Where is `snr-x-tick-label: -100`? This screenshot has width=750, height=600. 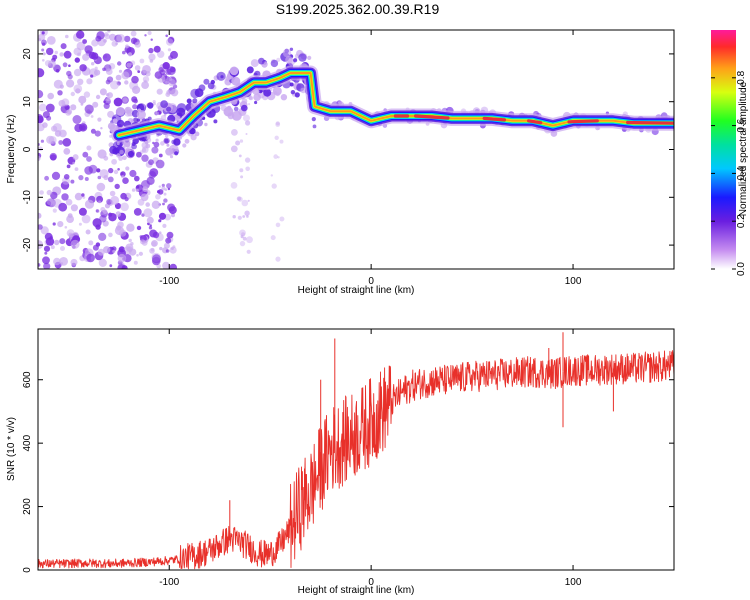
snr-x-tick-label: -100 is located at coordinates (169, 582).